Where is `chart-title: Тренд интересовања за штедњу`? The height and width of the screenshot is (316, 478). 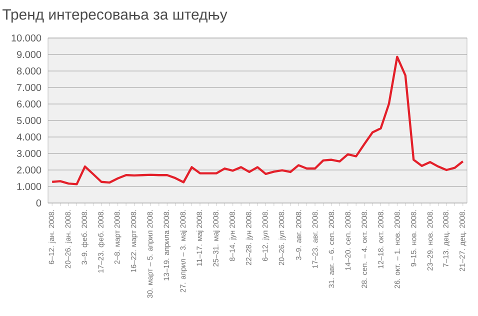 chart-title: Тренд интересовања за штедњу is located at coordinates (115, 16).